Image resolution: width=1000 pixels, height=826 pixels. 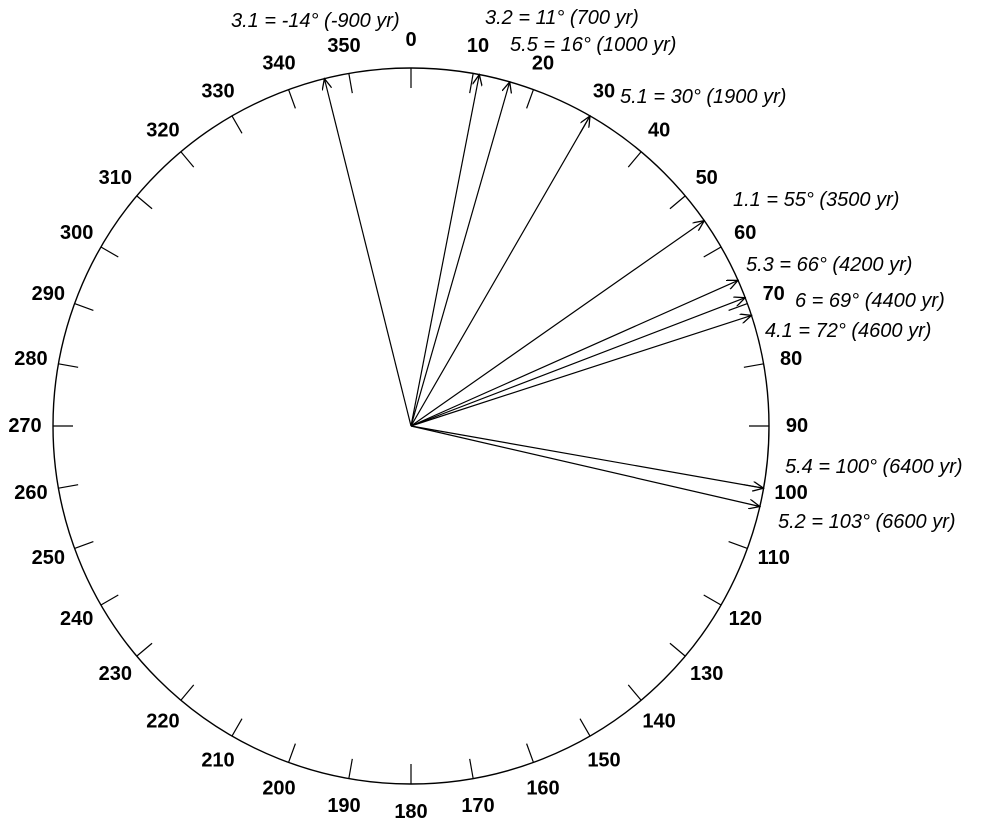 What do you see at coordinates (542, 789) in the screenshot?
I see `degree-label-160: 160` at bounding box center [542, 789].